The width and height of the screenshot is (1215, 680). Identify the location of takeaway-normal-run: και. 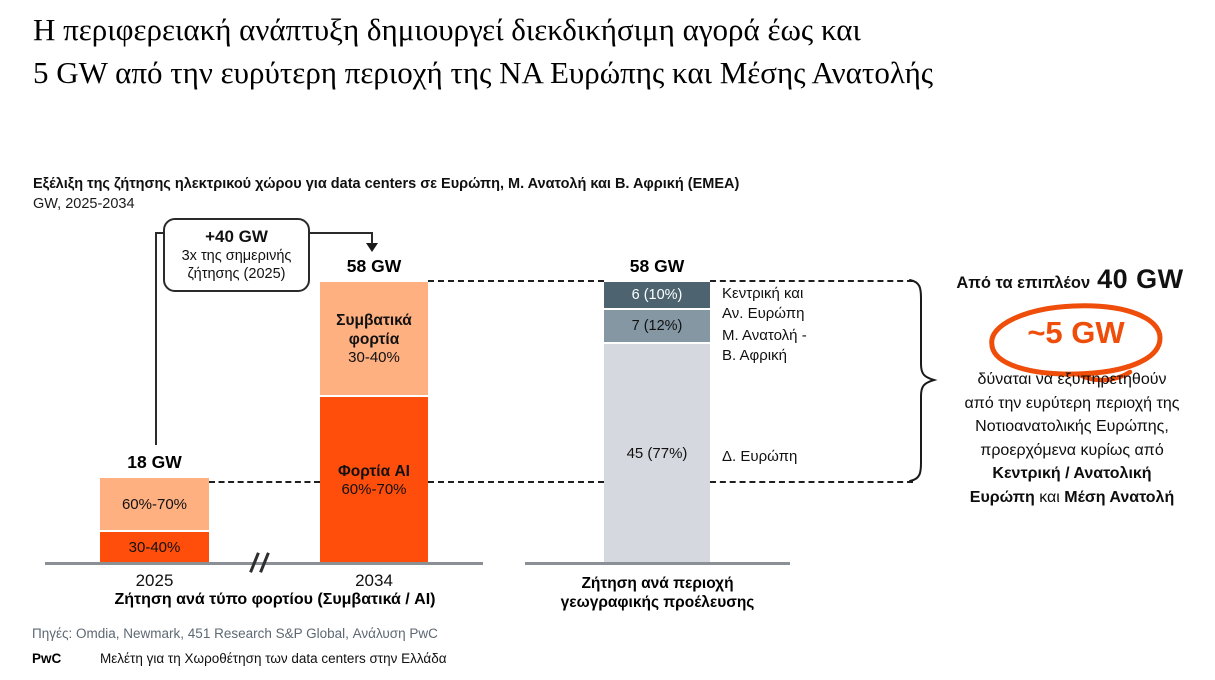
(1049, 497).